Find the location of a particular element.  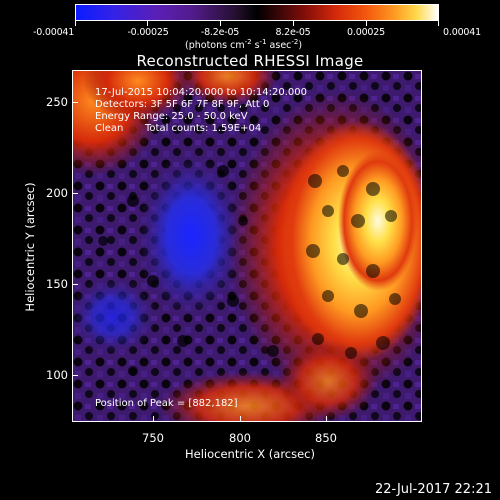

y-tick-label: 150 is located at coordinates (57, 284).